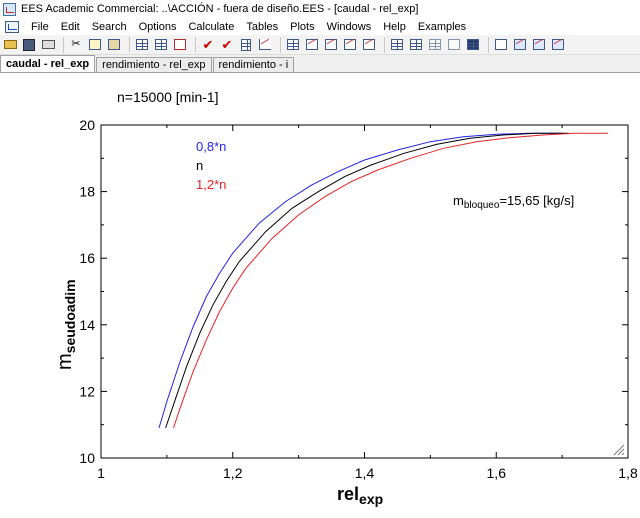 This screenshot has width=640, height=518. I want to click on paste-icon, so click(114, 45).